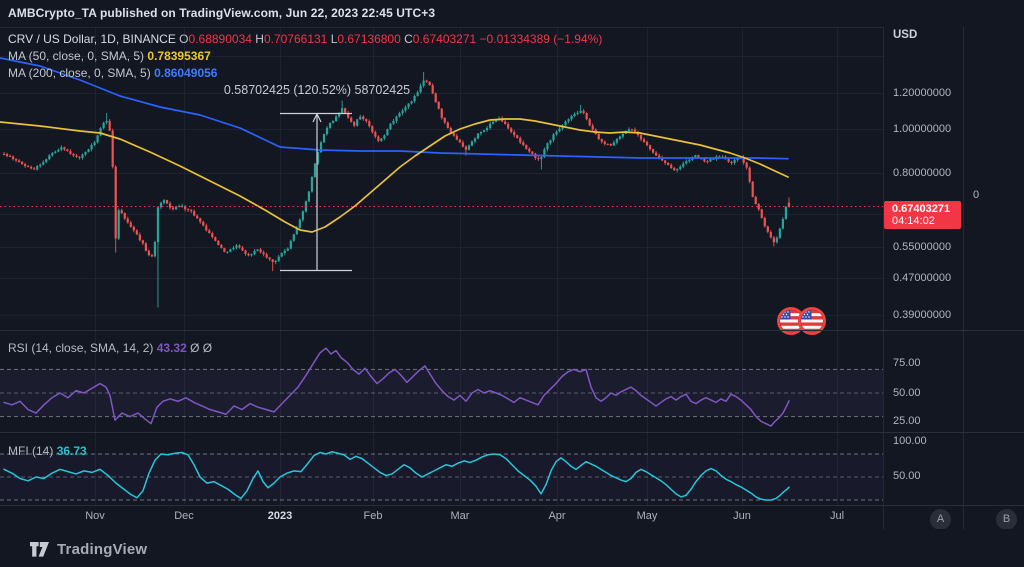 This screenshot has height=567, width=1024. What do you see at coordinates (184, 516) in the screenshot?
I see `time-tick-label: Dec` at bounding box center [184, 516].